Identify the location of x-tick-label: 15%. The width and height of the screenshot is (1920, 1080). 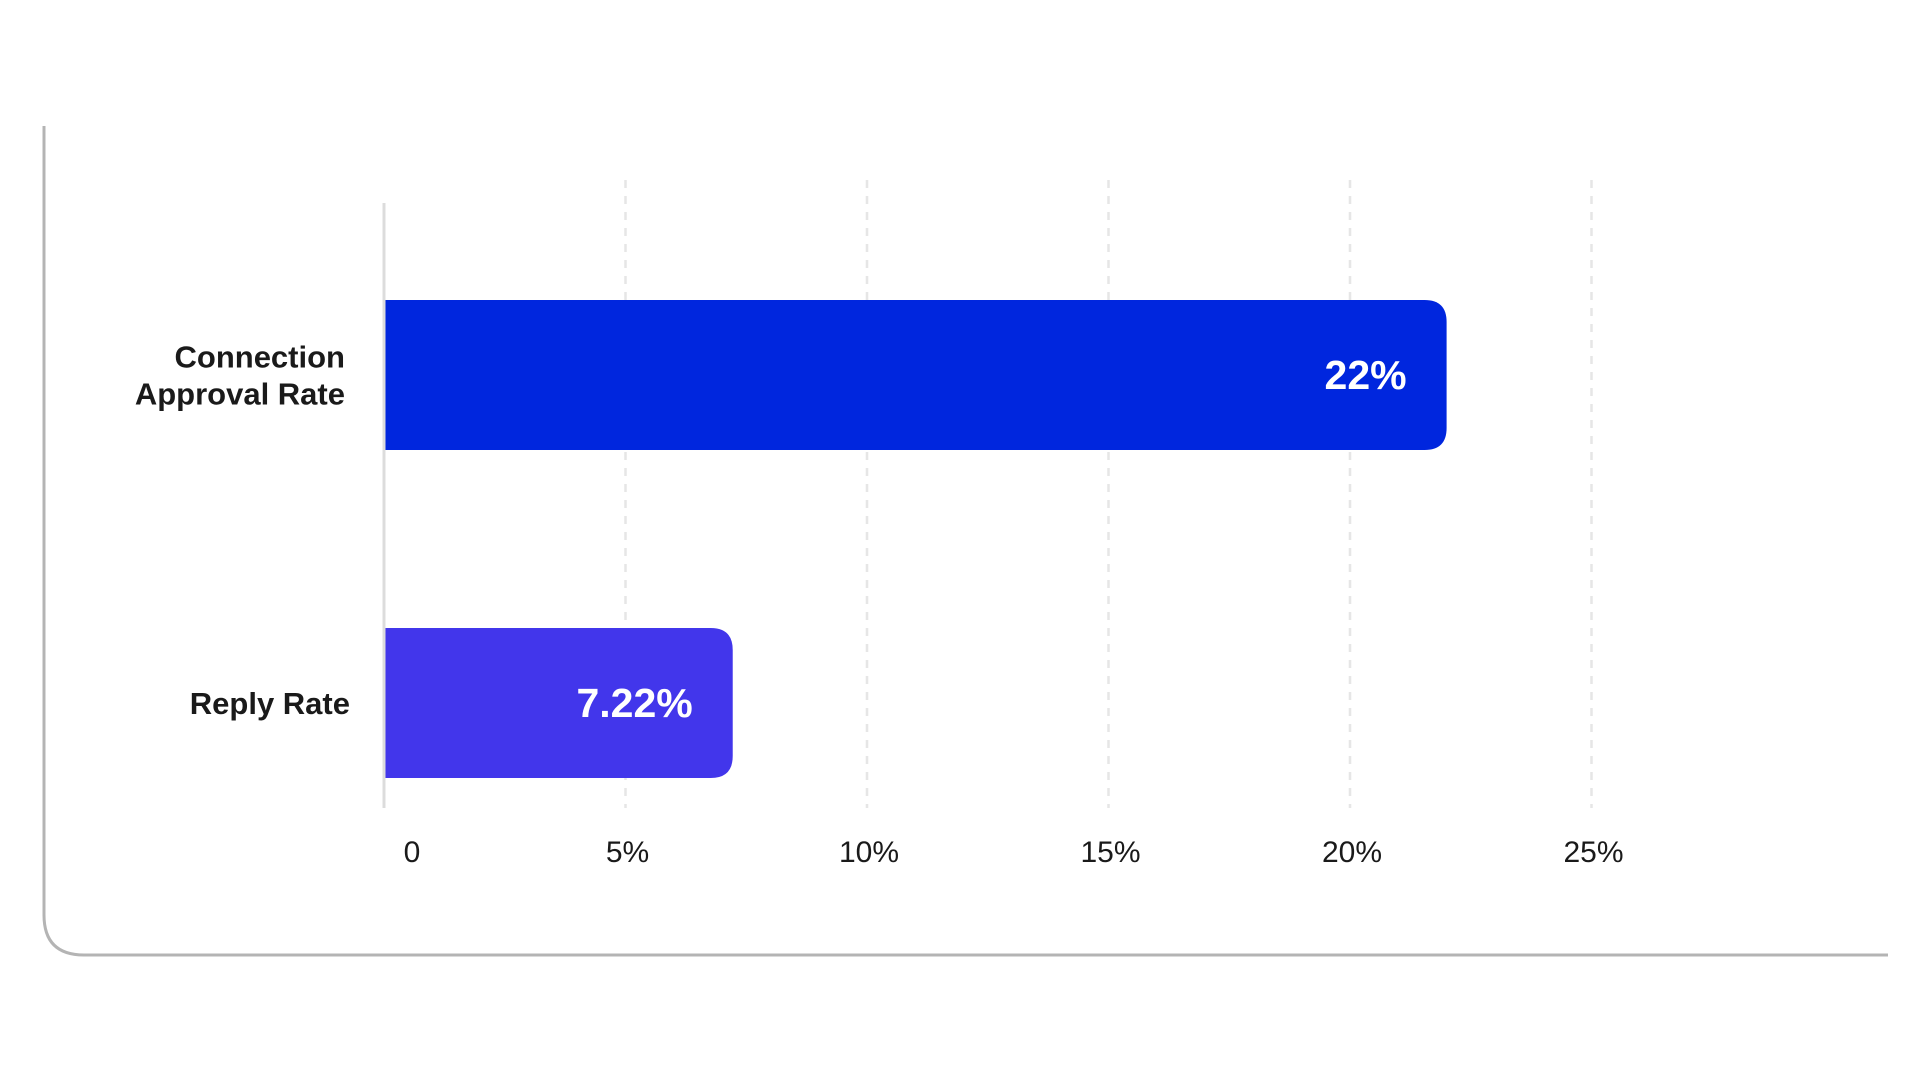
(1110, 852).